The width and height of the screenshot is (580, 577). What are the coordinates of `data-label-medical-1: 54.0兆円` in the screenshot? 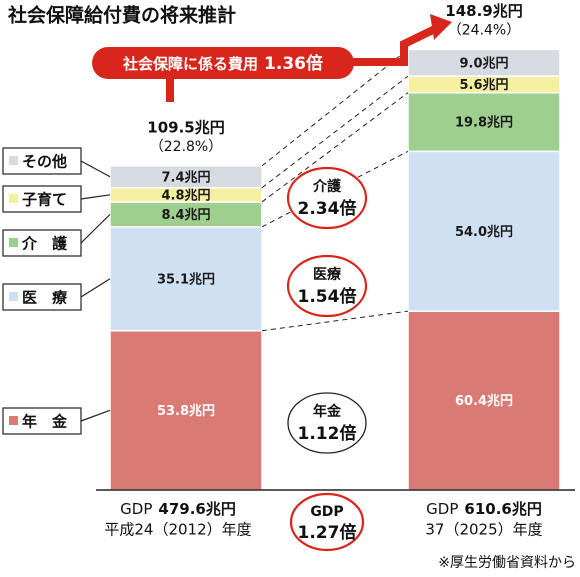 It's located at (484, 232).